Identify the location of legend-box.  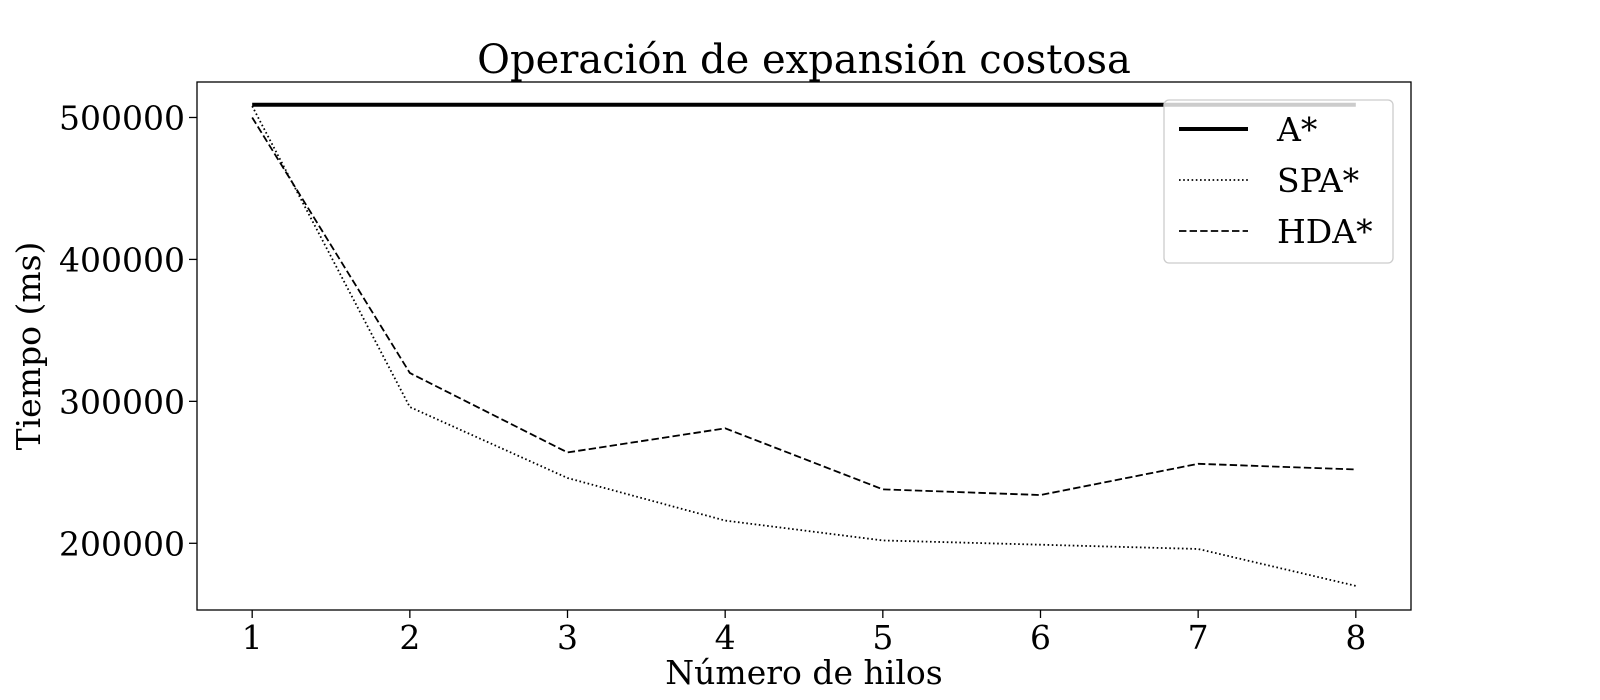
(1278, 181).